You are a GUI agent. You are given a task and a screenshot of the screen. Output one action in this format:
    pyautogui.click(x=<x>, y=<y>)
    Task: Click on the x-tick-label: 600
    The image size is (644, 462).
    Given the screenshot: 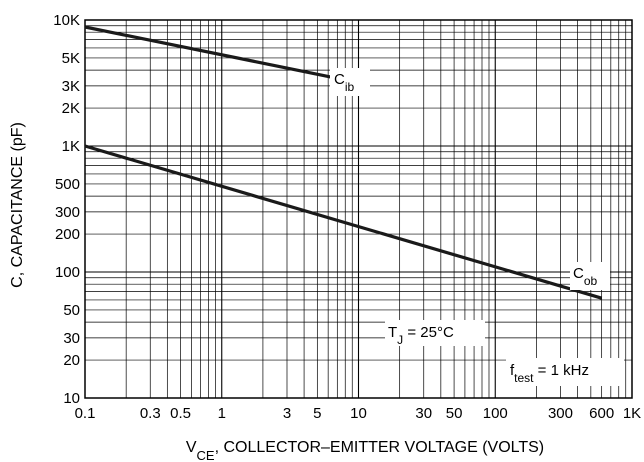 What is the action you would take?
    pyautogui.click(x=601, y=413)
    